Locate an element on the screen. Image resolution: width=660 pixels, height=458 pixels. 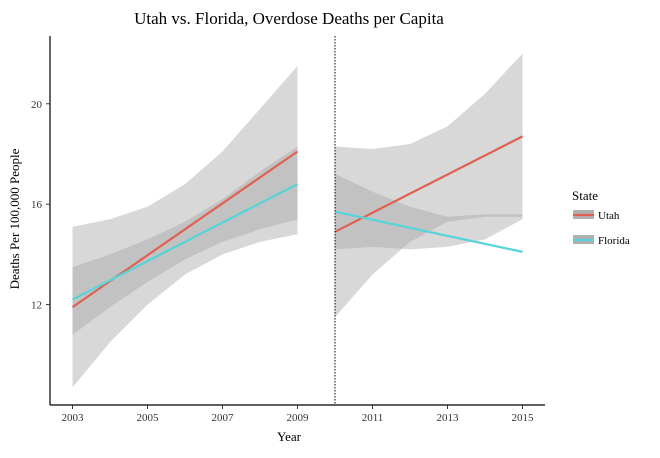
confidence-band-utah-pre is located at coordinates (185, 240).